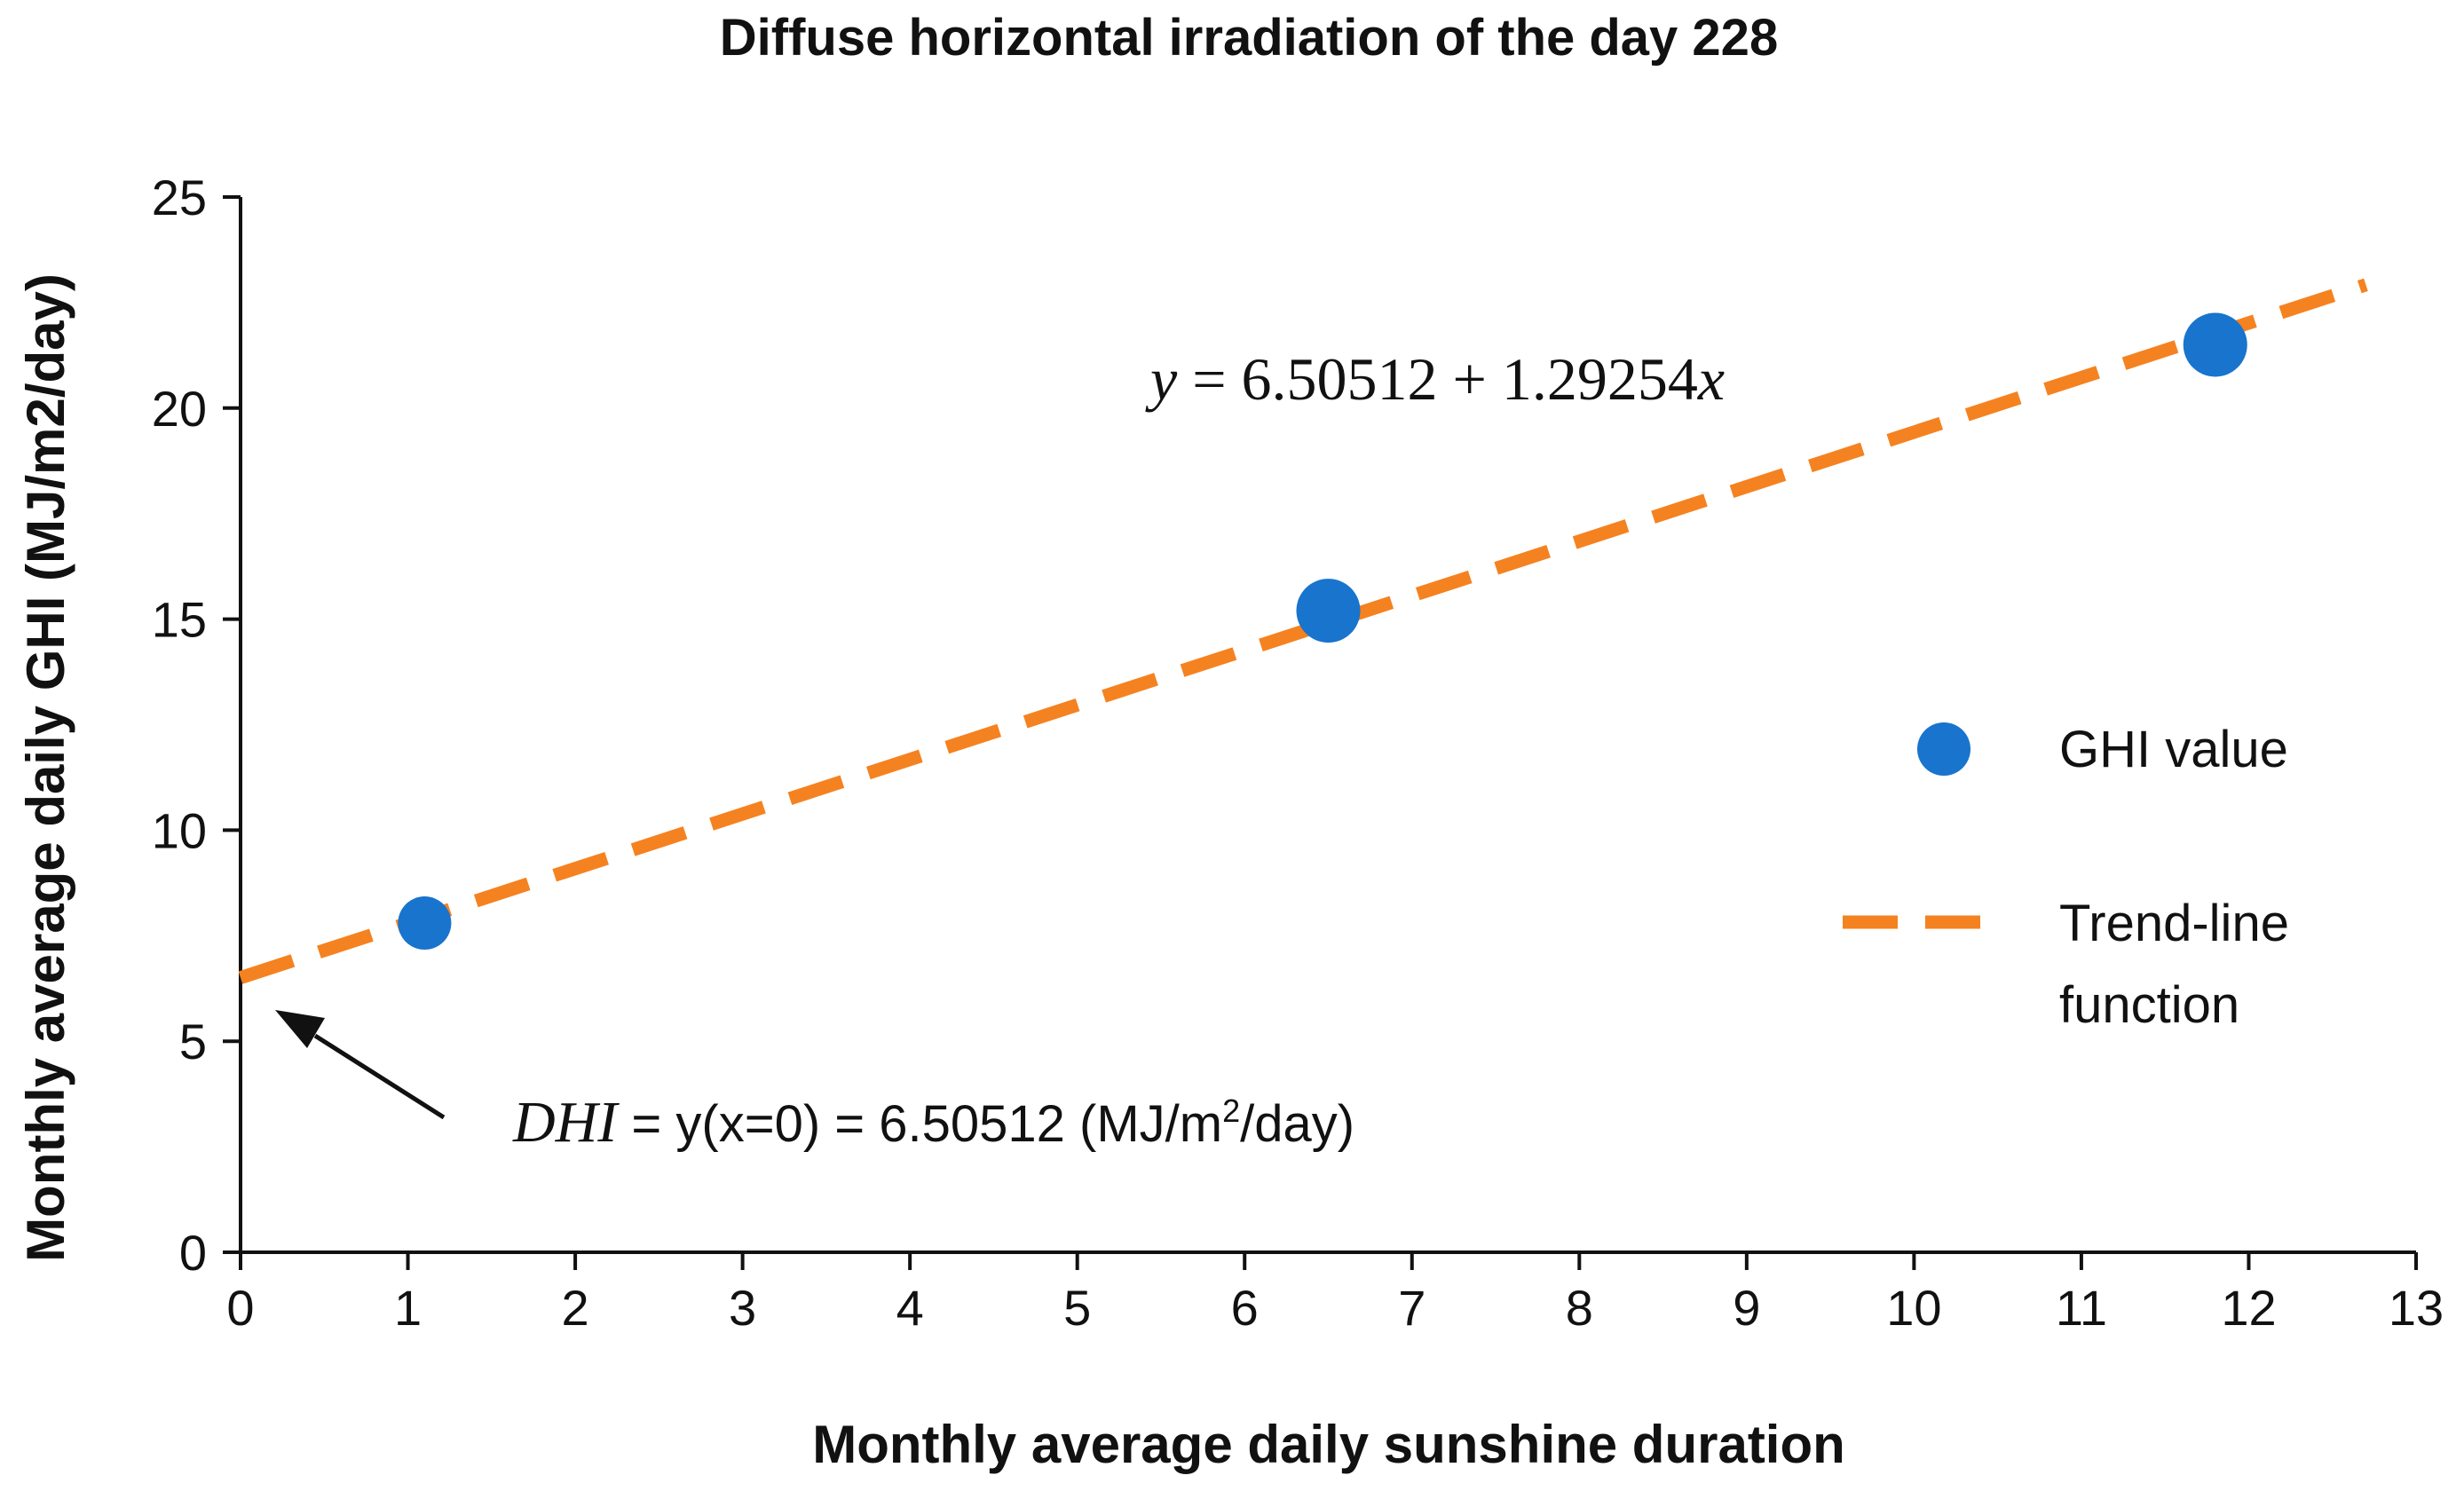  I want to click on y-tick-label: 20, so click(180, 409).